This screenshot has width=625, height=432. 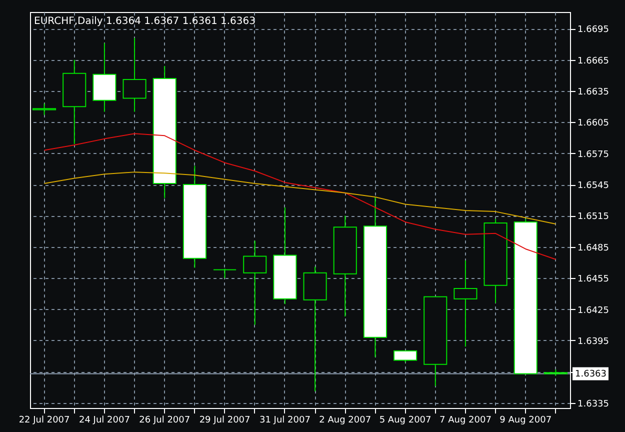 What do you see at coordinates (593, 92) in the screenshot?
I see `y-tick-label: 1.6635` at bounding box center [593, 92].